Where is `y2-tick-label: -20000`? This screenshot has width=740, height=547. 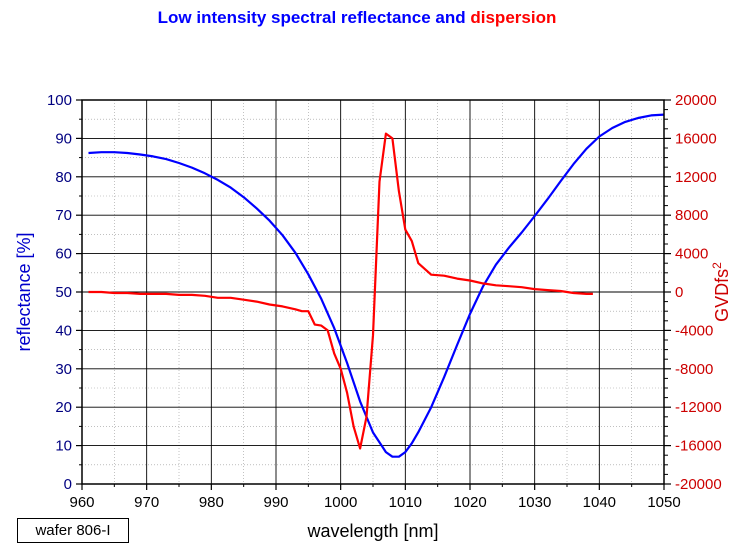
y2-tick-label: -20000 is located at coordinates (698, 484).